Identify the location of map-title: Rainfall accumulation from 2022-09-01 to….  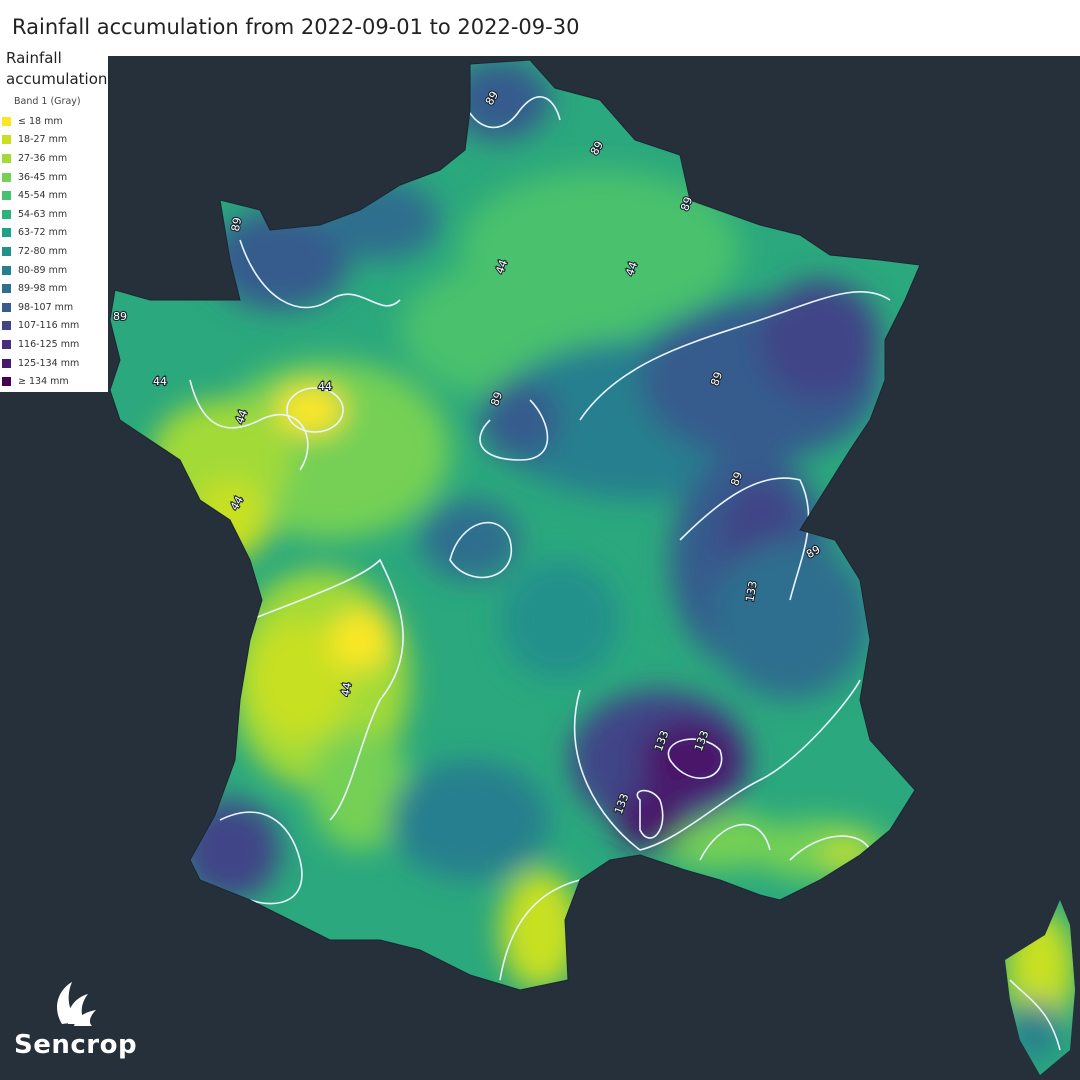
(296, 27).